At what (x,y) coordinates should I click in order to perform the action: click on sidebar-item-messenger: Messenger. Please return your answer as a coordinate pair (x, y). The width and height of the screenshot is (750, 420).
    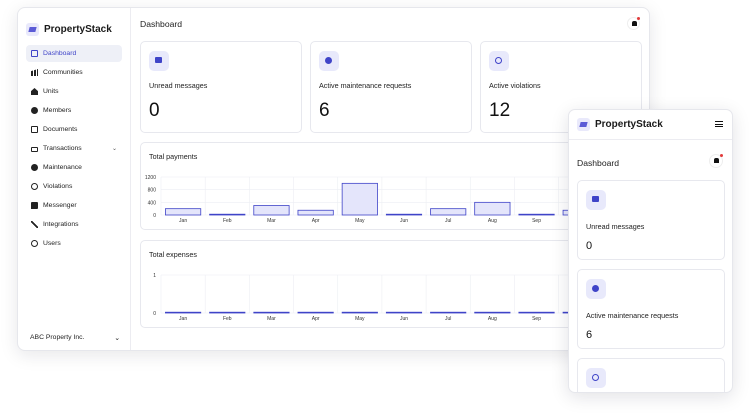
    Looking at the image, I should click on (74, 205).